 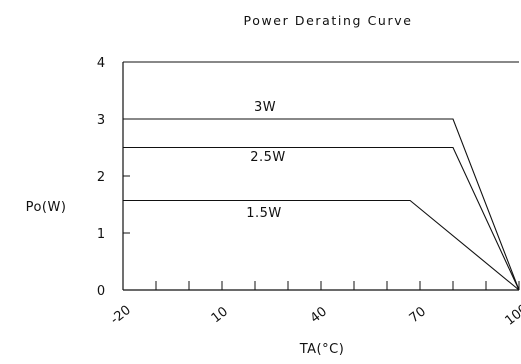 What do you see at coordinates (46, 207) in the screenshot?
I see `y-axis-label: Po(W)` at bounding box center [46, 207].